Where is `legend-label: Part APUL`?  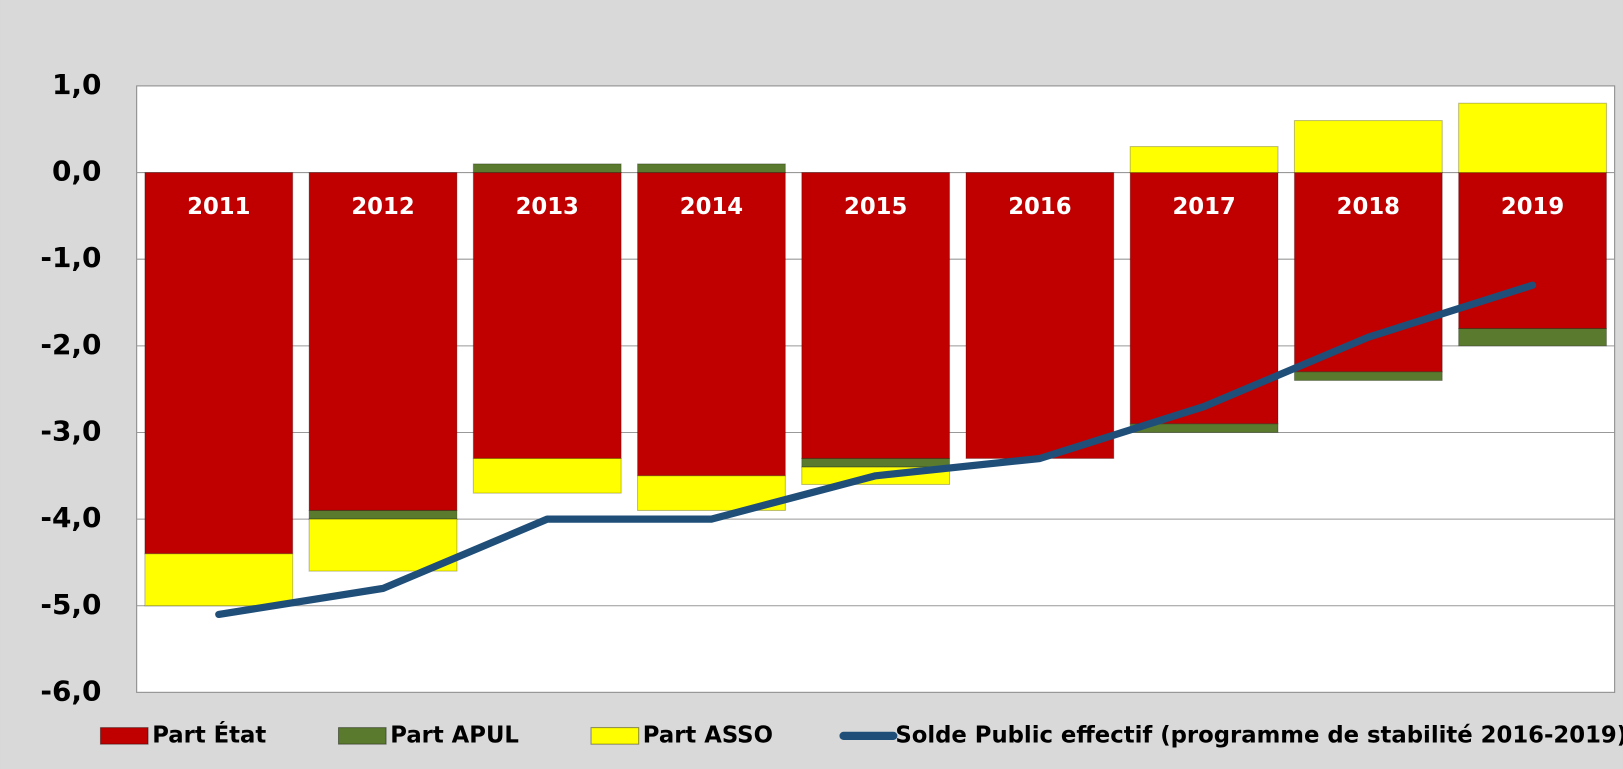
legend-label: Part APUL is located at coordinates (454, 735).